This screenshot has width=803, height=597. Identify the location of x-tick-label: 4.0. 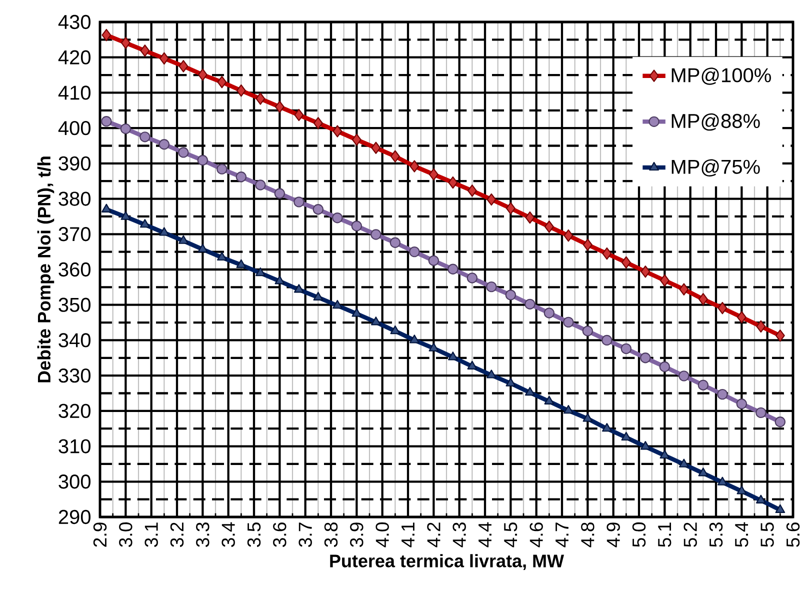
(382, 535).